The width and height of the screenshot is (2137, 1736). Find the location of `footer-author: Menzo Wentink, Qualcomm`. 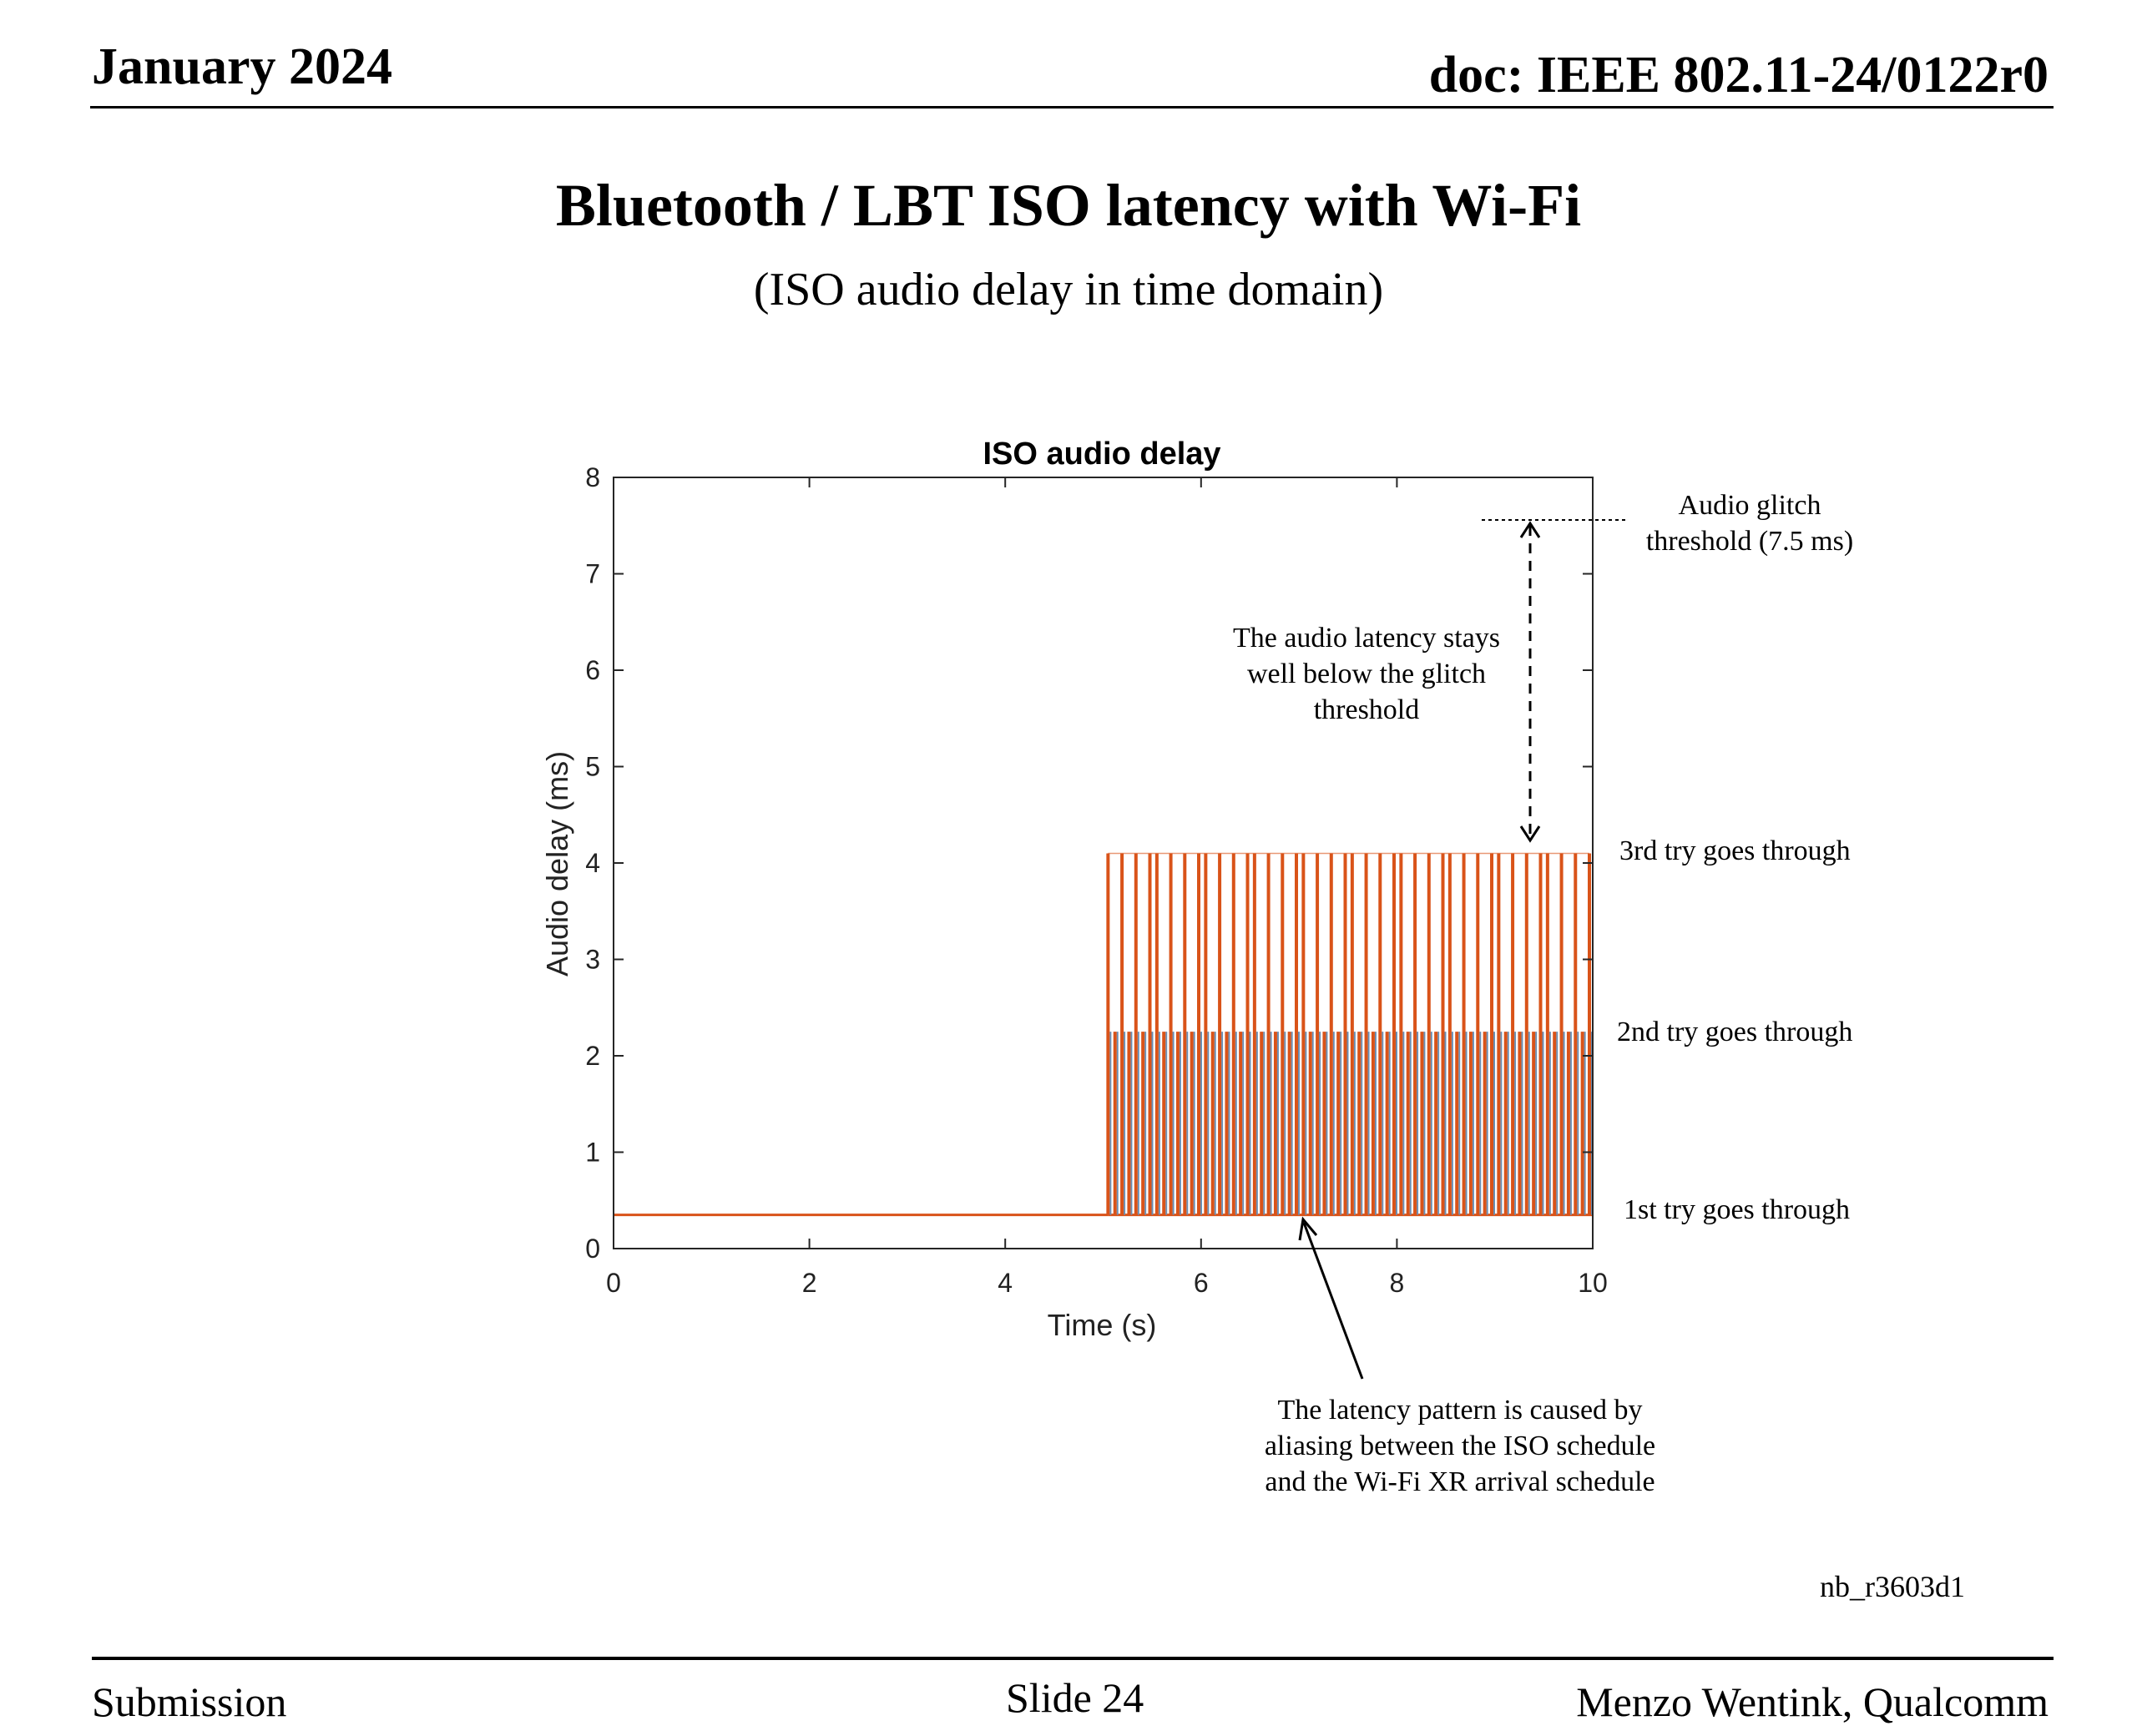

footer-author: Menzo Wentink, Qualcomm is located at coordinates (1812, 1701).